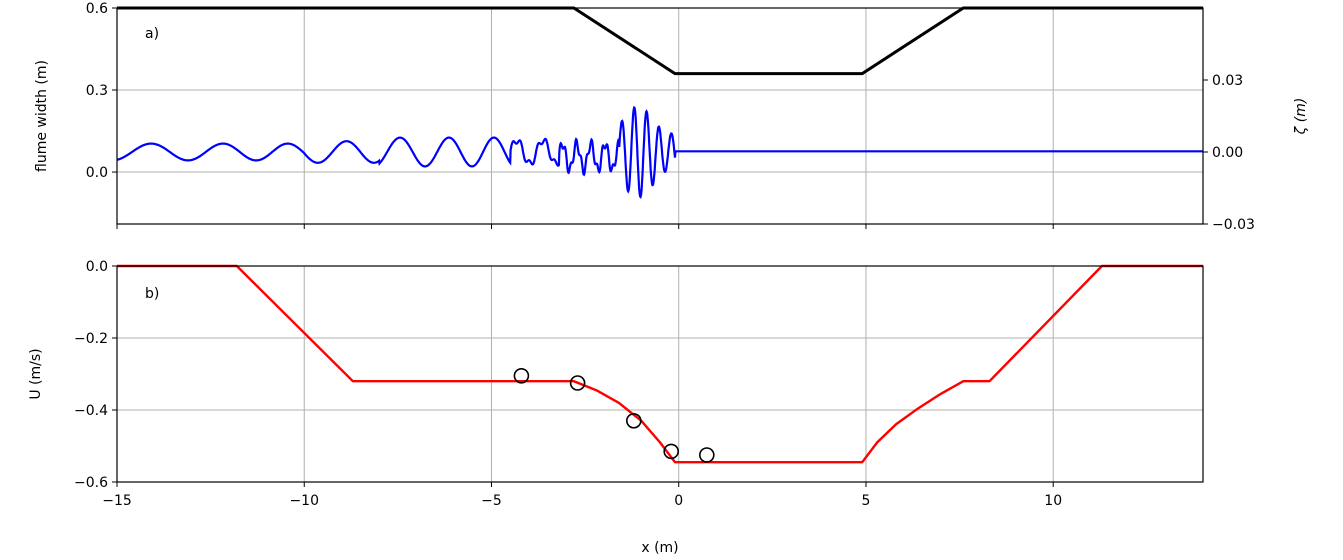  Describe the element at coordinates (91, 411) in the screenshot. I see `panel-b-ytick-label: −0.4` at that location.